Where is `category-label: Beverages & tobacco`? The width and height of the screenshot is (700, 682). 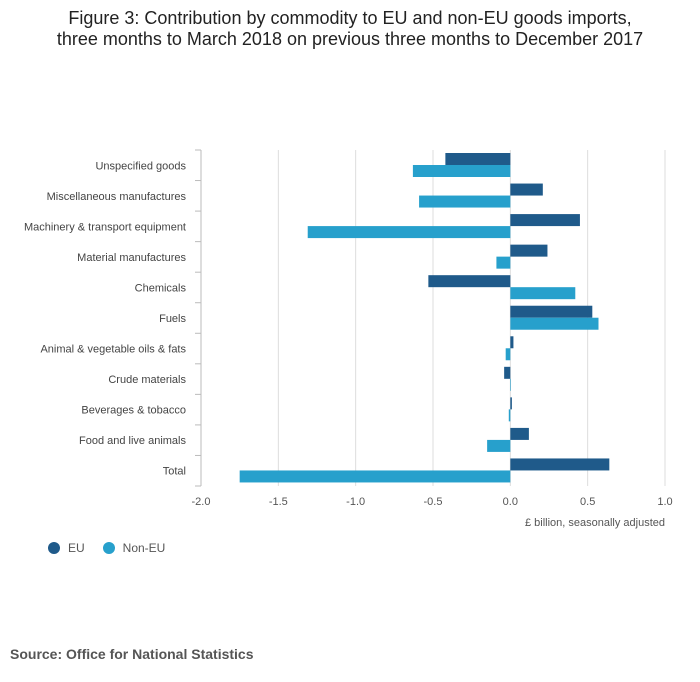
category-label: Beverages & tobacco is located at coordinates (133, 411).